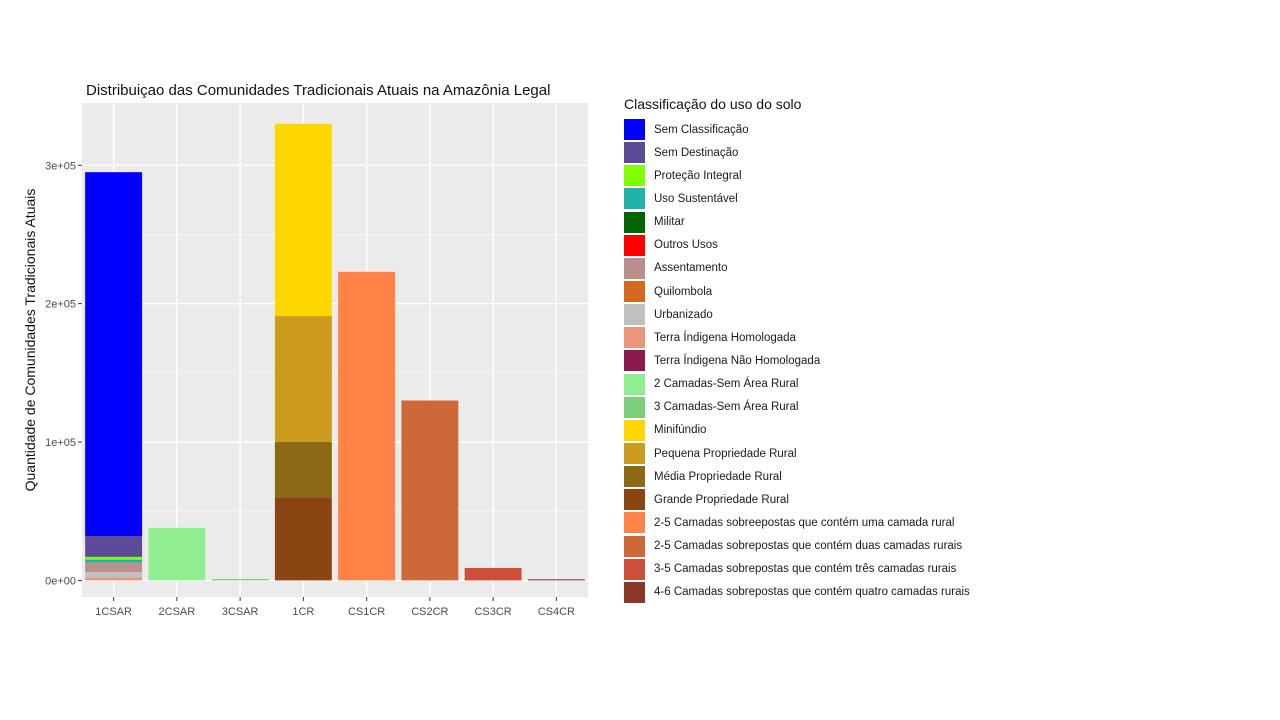  I want to click on legend-label: Assentamento, so click(691, 268).